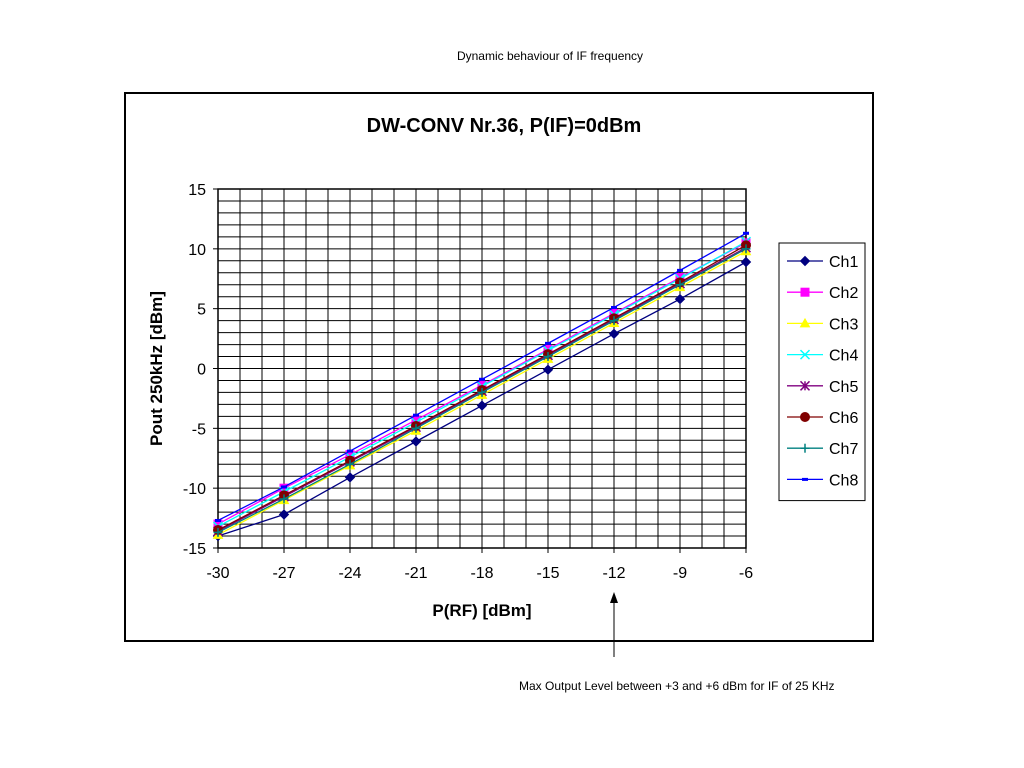 The height and width of the screenshot is (768, 1024). What do you see at coordinates (199, 429) in the screenshot?
I see `y-tick-label: -5` at bounding box center [199, 429].